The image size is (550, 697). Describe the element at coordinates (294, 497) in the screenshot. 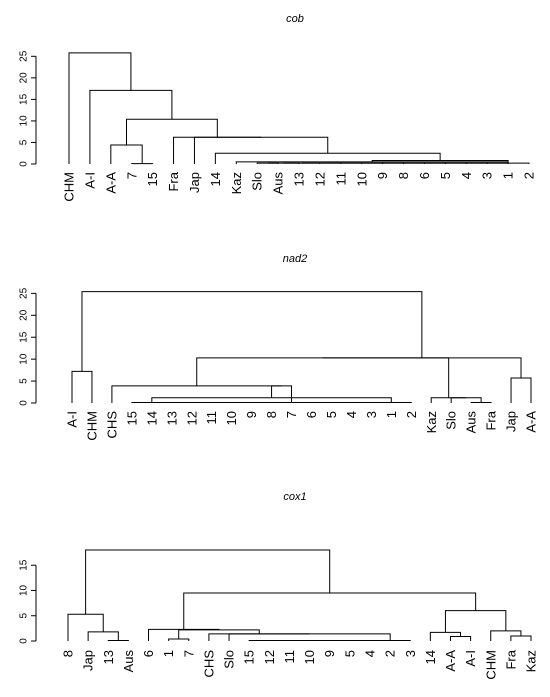

I see `chart-title: cox1` at that location.